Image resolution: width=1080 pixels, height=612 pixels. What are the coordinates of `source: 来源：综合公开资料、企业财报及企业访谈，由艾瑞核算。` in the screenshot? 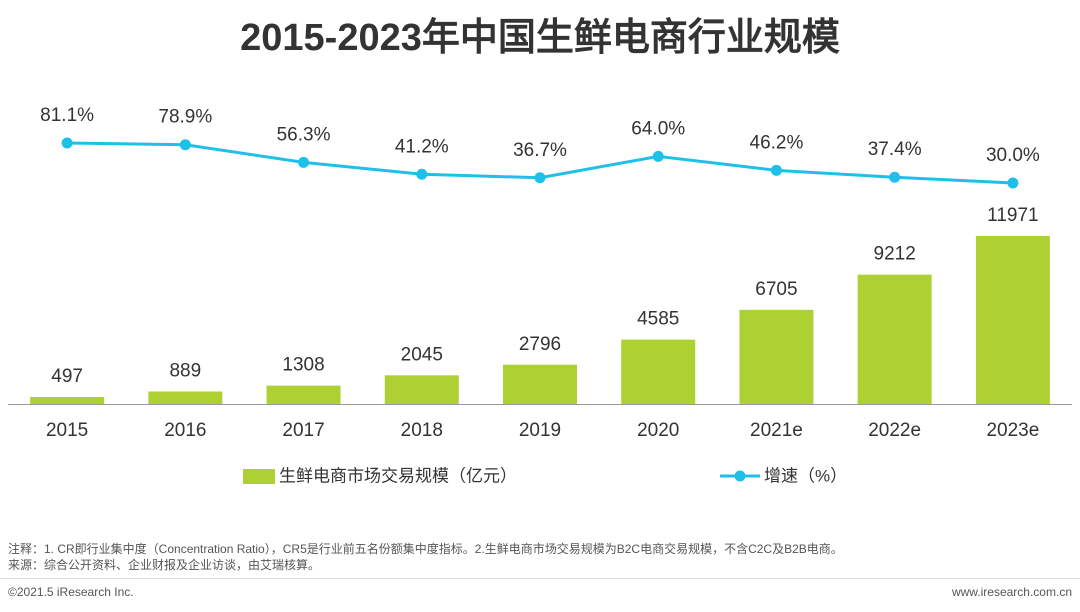 It's located at (164, 564).